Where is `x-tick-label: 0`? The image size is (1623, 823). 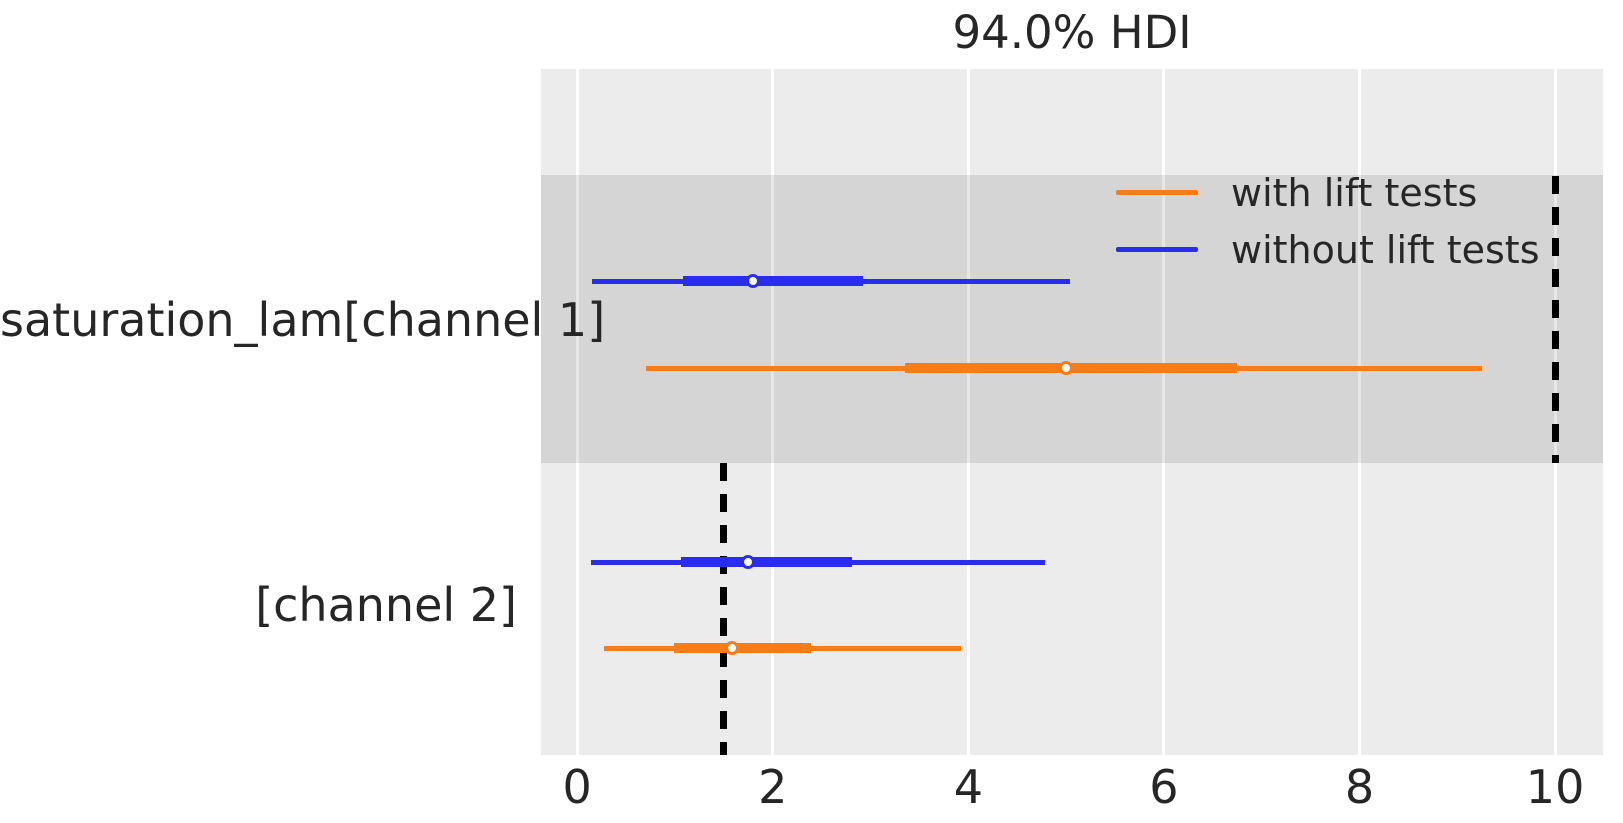 x-tick-label: 0 is located at coordinates (577, 787).